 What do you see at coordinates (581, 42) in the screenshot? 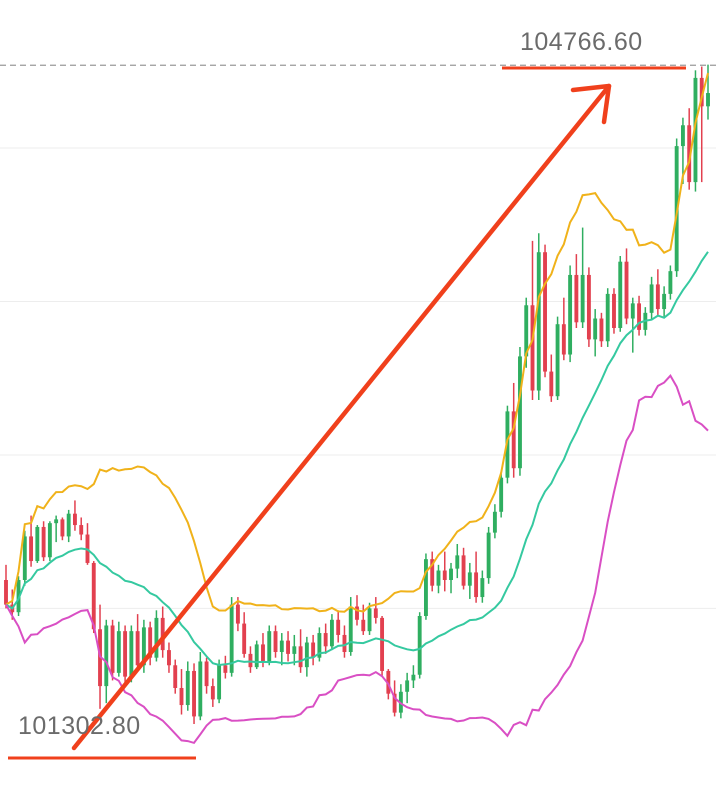
I see `high-price-label: 104766.60` at bounding box center [581, 42].